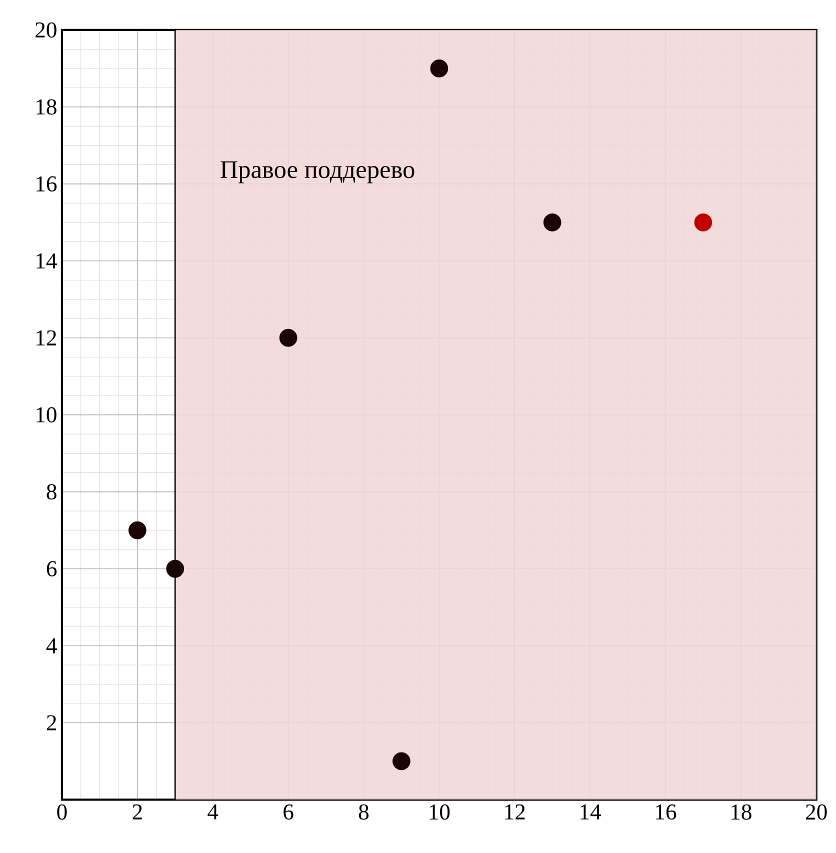  I want to click on y-tick-label: 8, so click(51, 492).